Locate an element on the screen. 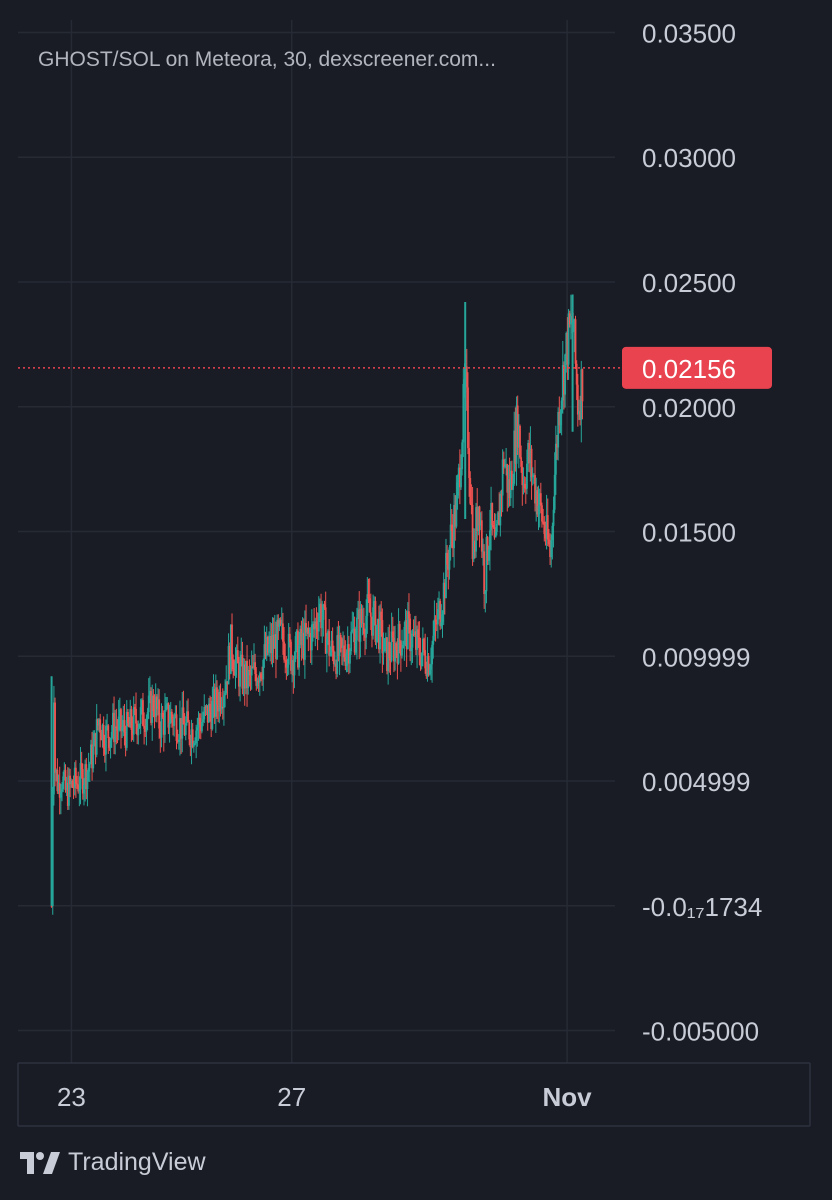 This screenshot has width=832, height=1200. last-price-label: 0.02156 is located at coordinates (689, 369).